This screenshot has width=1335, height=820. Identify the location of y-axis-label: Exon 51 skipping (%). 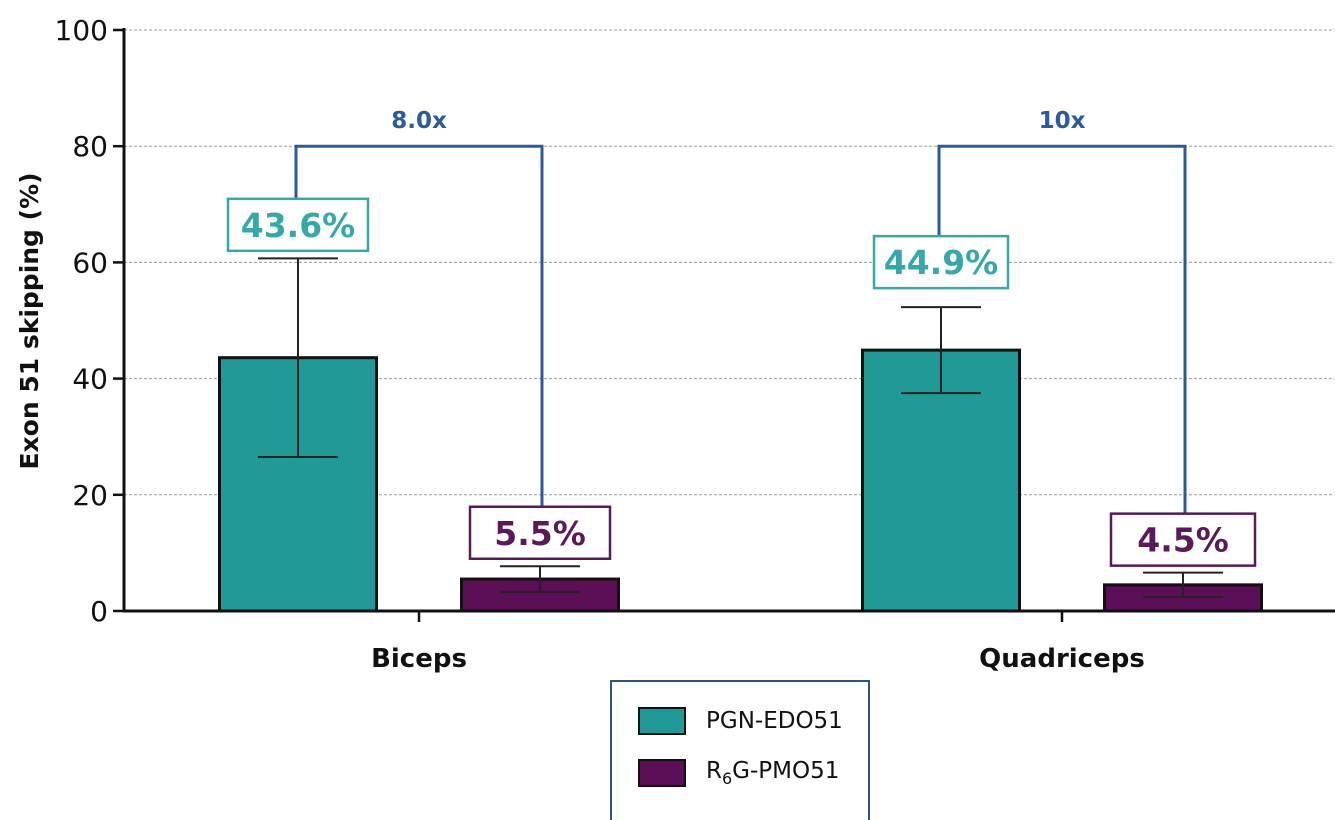
(29, 320).